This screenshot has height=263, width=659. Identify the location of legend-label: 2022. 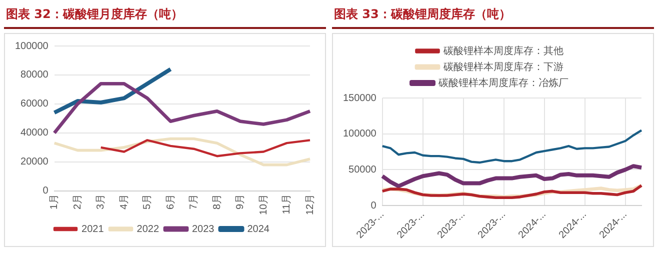
(148, 229).